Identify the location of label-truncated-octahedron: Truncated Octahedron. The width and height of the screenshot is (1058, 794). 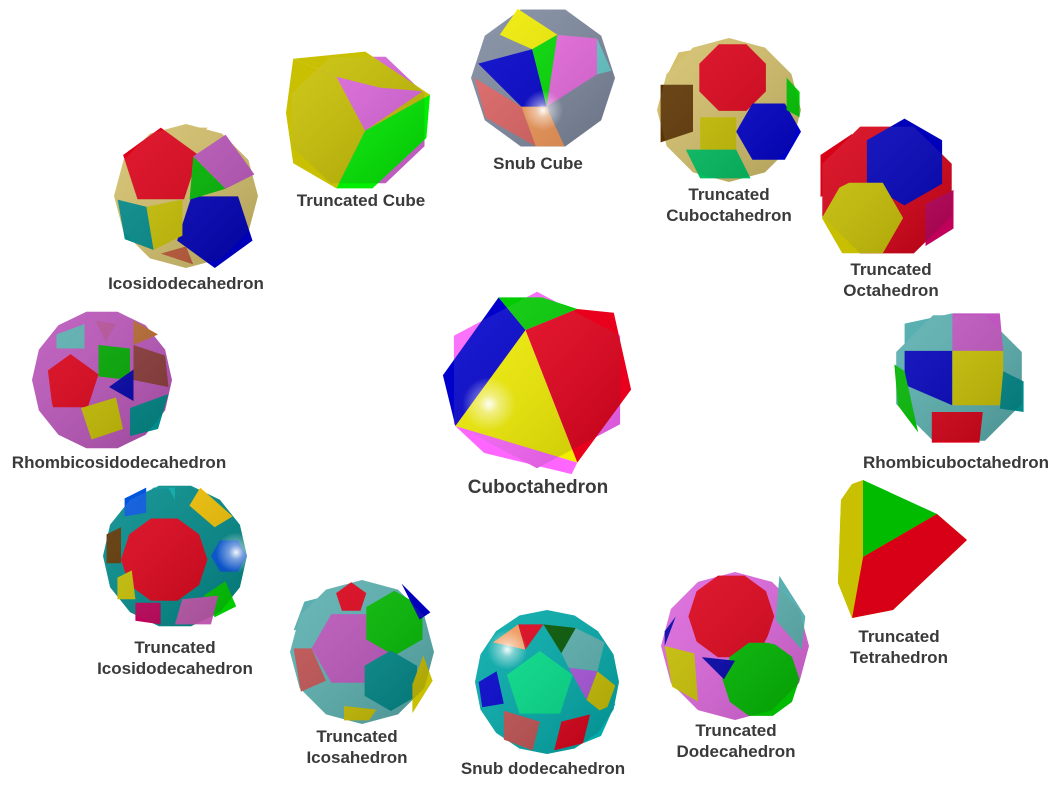
(890, 280).